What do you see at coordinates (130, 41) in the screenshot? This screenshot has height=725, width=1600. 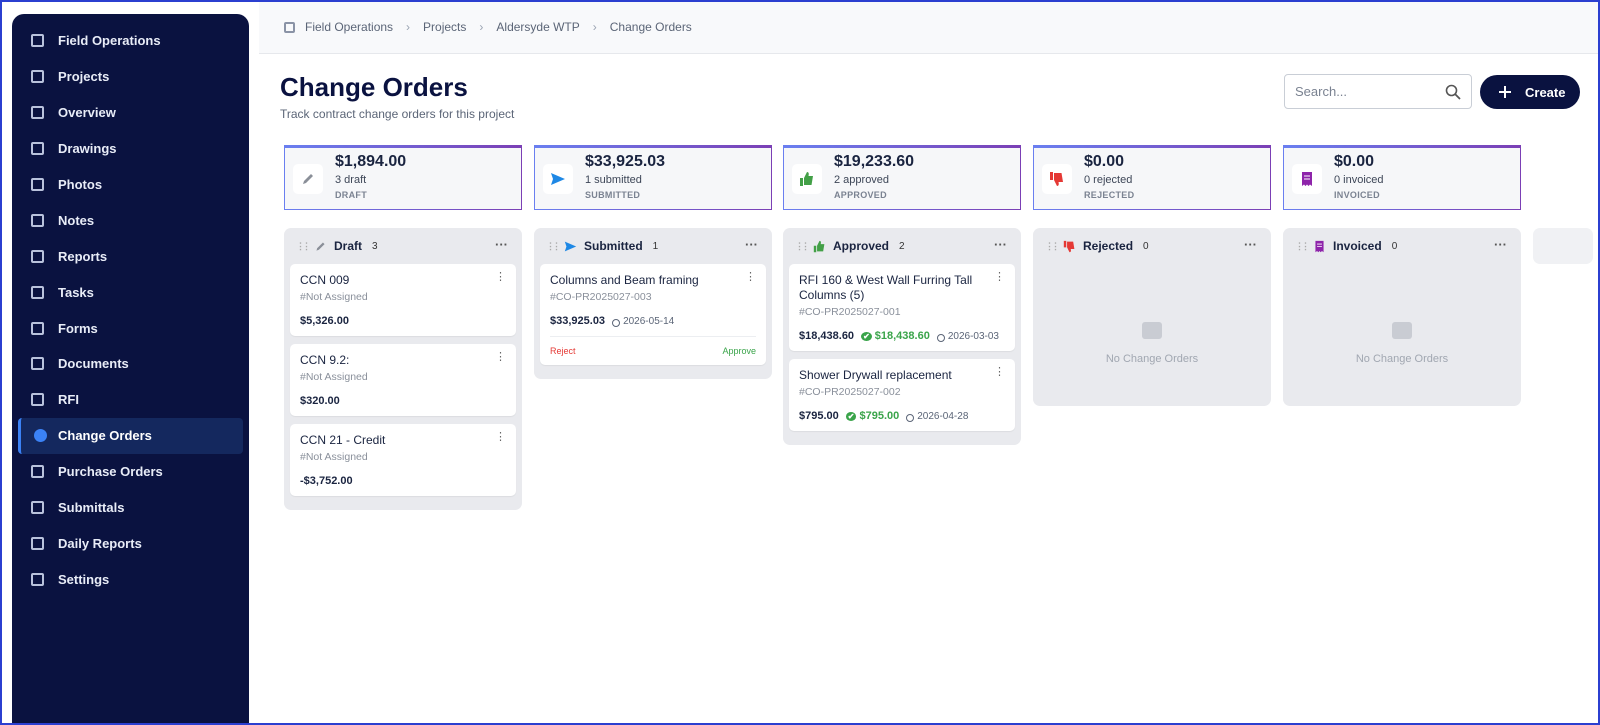 I see `nav-item: Field Operations` at bounding box center [130, 41].